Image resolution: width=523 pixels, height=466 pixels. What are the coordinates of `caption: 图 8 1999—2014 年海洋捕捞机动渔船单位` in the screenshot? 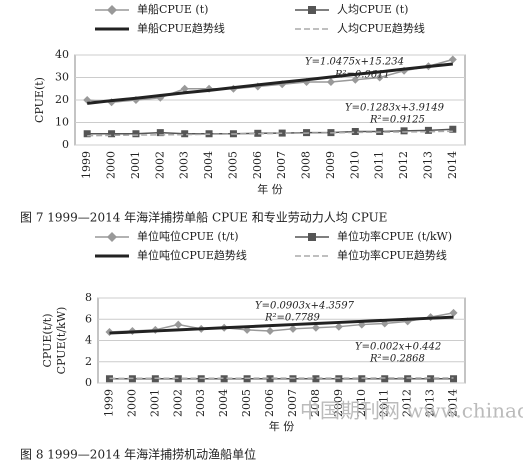 It's located at (138, 454).